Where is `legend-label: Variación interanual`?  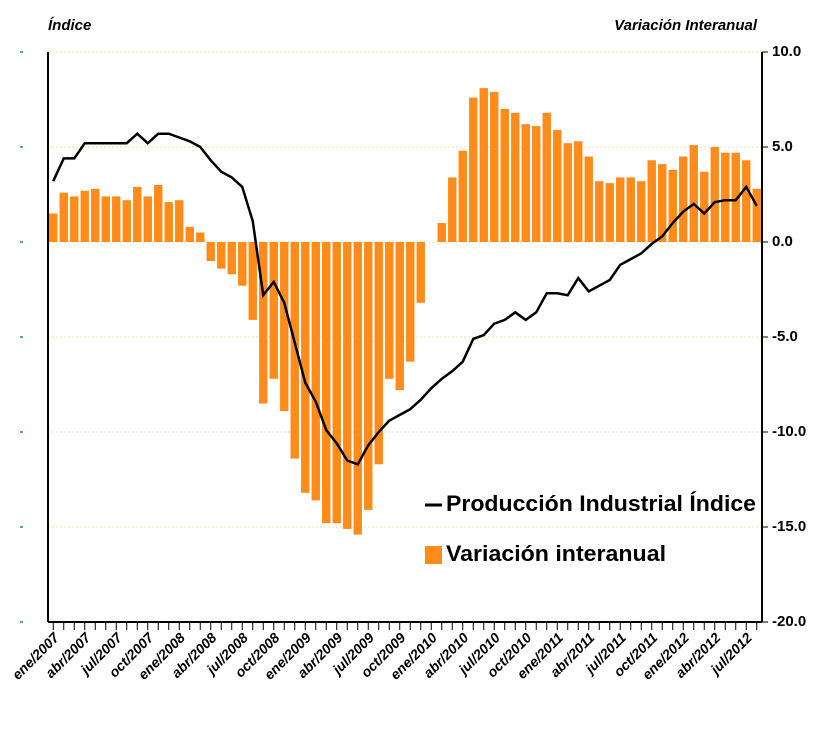
legend-label: Variación interanual is located at coordinates (556, 553).